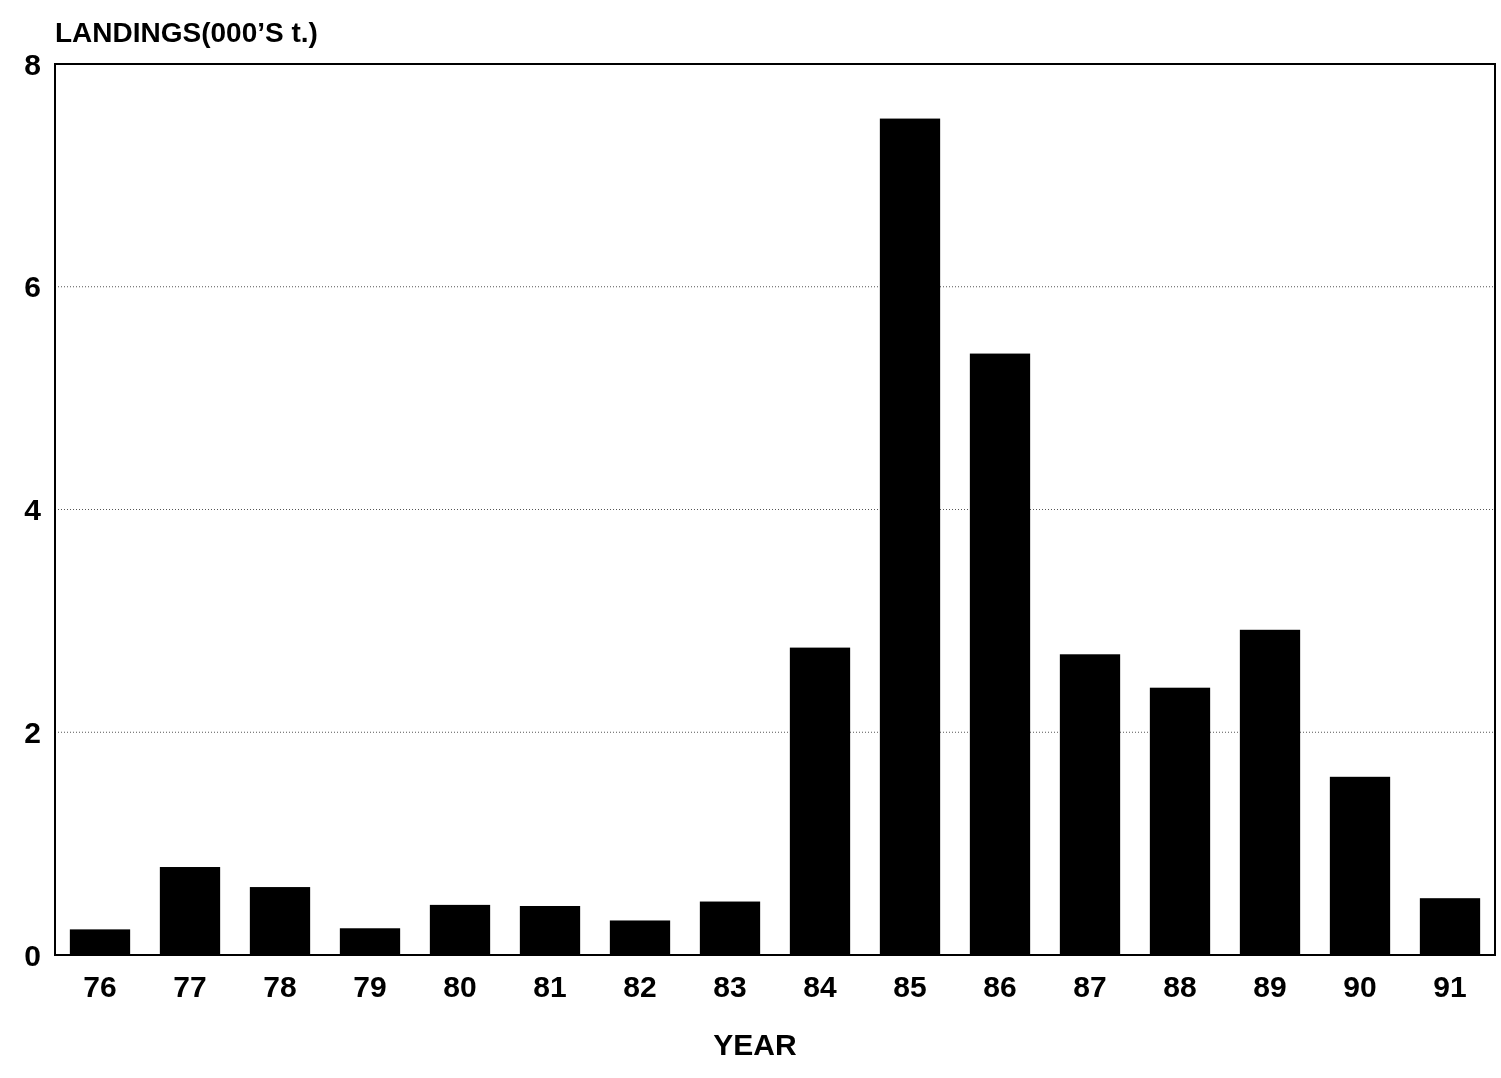 This screenshot has width=1501, height=1078. Describe the element at coordinates (100, 986) in the screenshot. I see `x-tick-label: 76` at that location.